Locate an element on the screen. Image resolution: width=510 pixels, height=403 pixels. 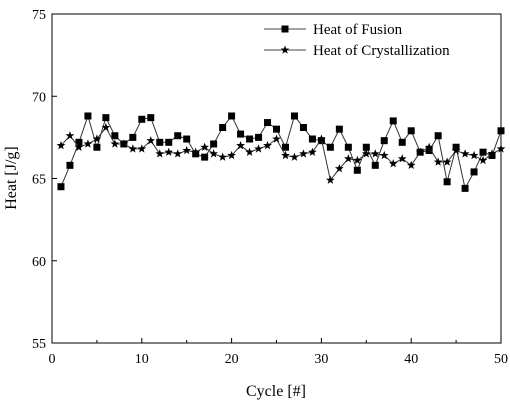
x-tick-label: 30 is located at coordinates (321, 359).